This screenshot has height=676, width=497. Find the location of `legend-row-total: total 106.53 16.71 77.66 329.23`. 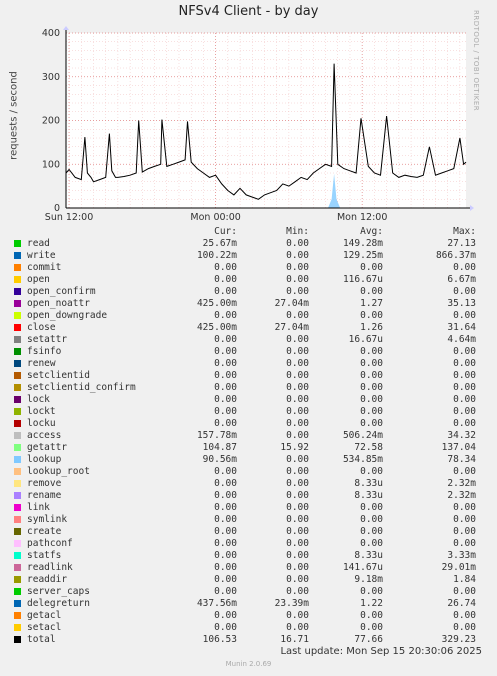

legend-row-total: total 106.53 16.71 77.66 329.23 is located at coordinates (247, 640).